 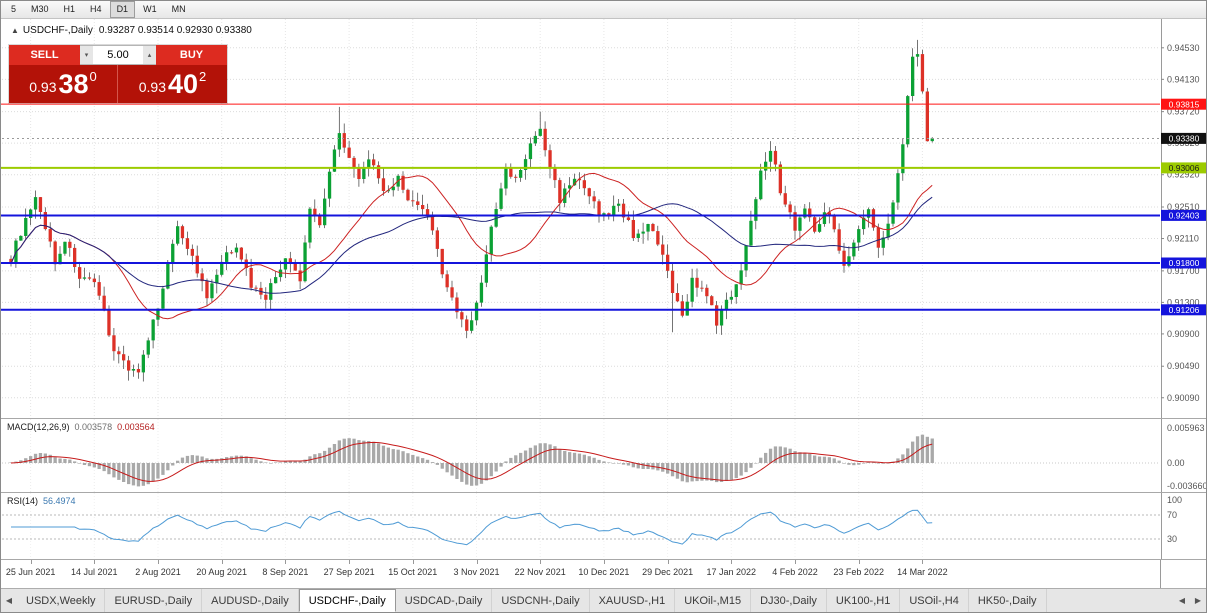 I want to click on macd-pane: 0.005963 0.00 -0.003660, so click(x=604, y=455).